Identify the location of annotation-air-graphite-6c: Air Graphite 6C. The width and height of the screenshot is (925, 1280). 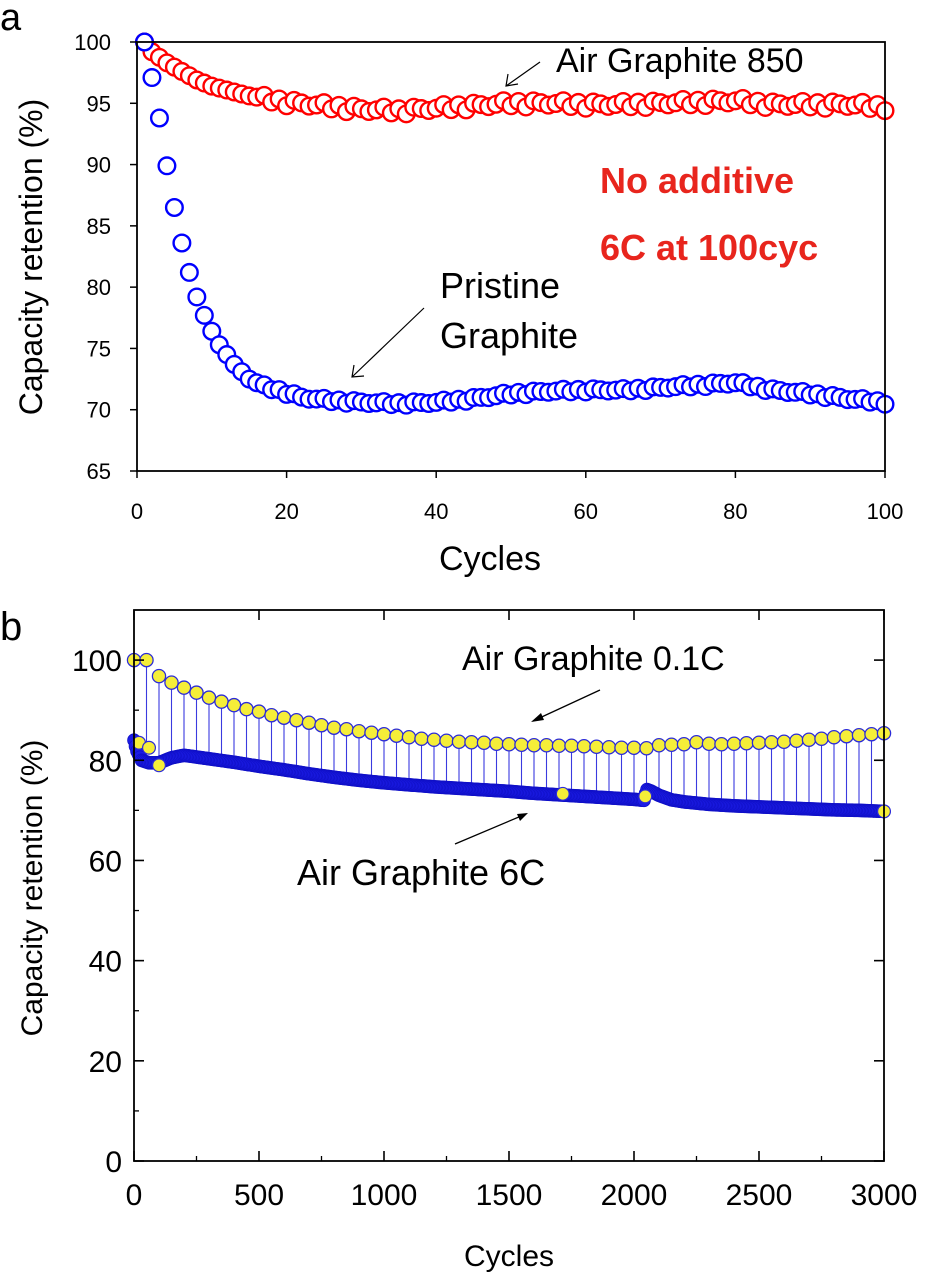
(421, 872).